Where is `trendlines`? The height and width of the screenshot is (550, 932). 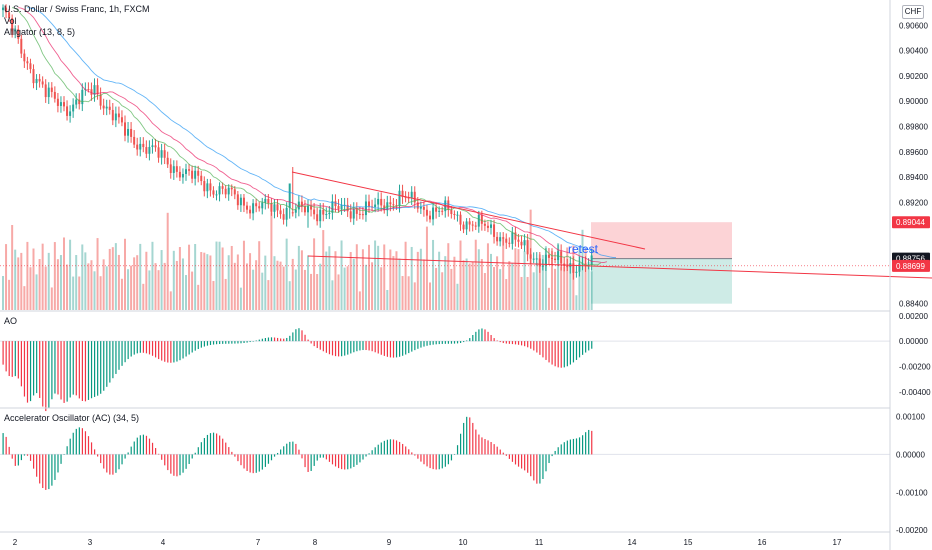 trendlines is located at coordinates (611, 225).